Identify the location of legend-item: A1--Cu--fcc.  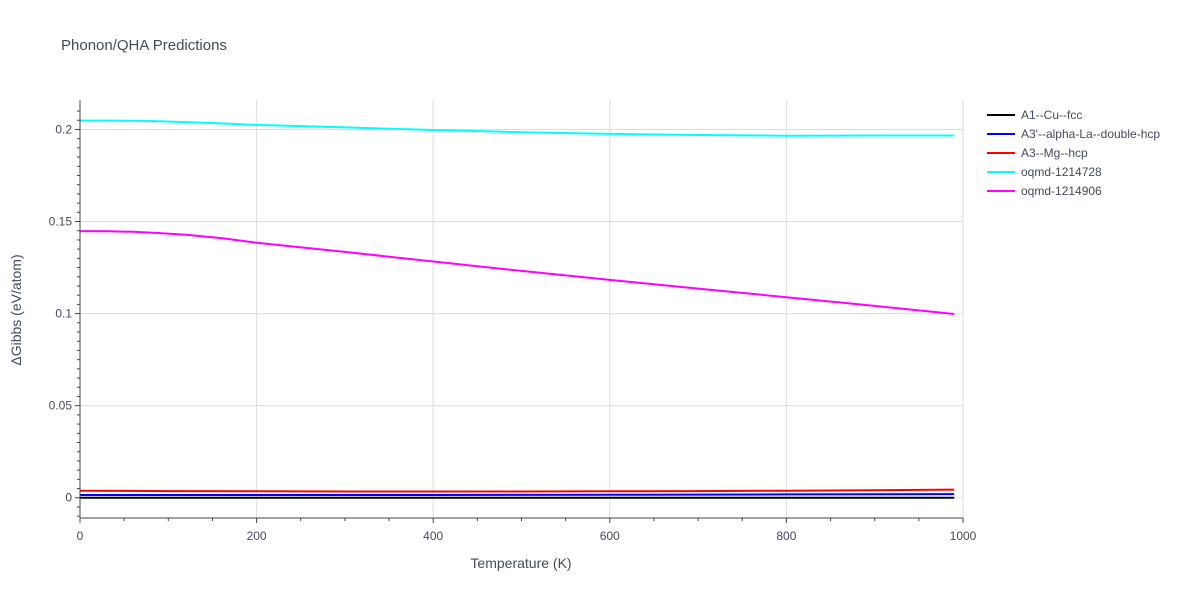
(1034, 115).